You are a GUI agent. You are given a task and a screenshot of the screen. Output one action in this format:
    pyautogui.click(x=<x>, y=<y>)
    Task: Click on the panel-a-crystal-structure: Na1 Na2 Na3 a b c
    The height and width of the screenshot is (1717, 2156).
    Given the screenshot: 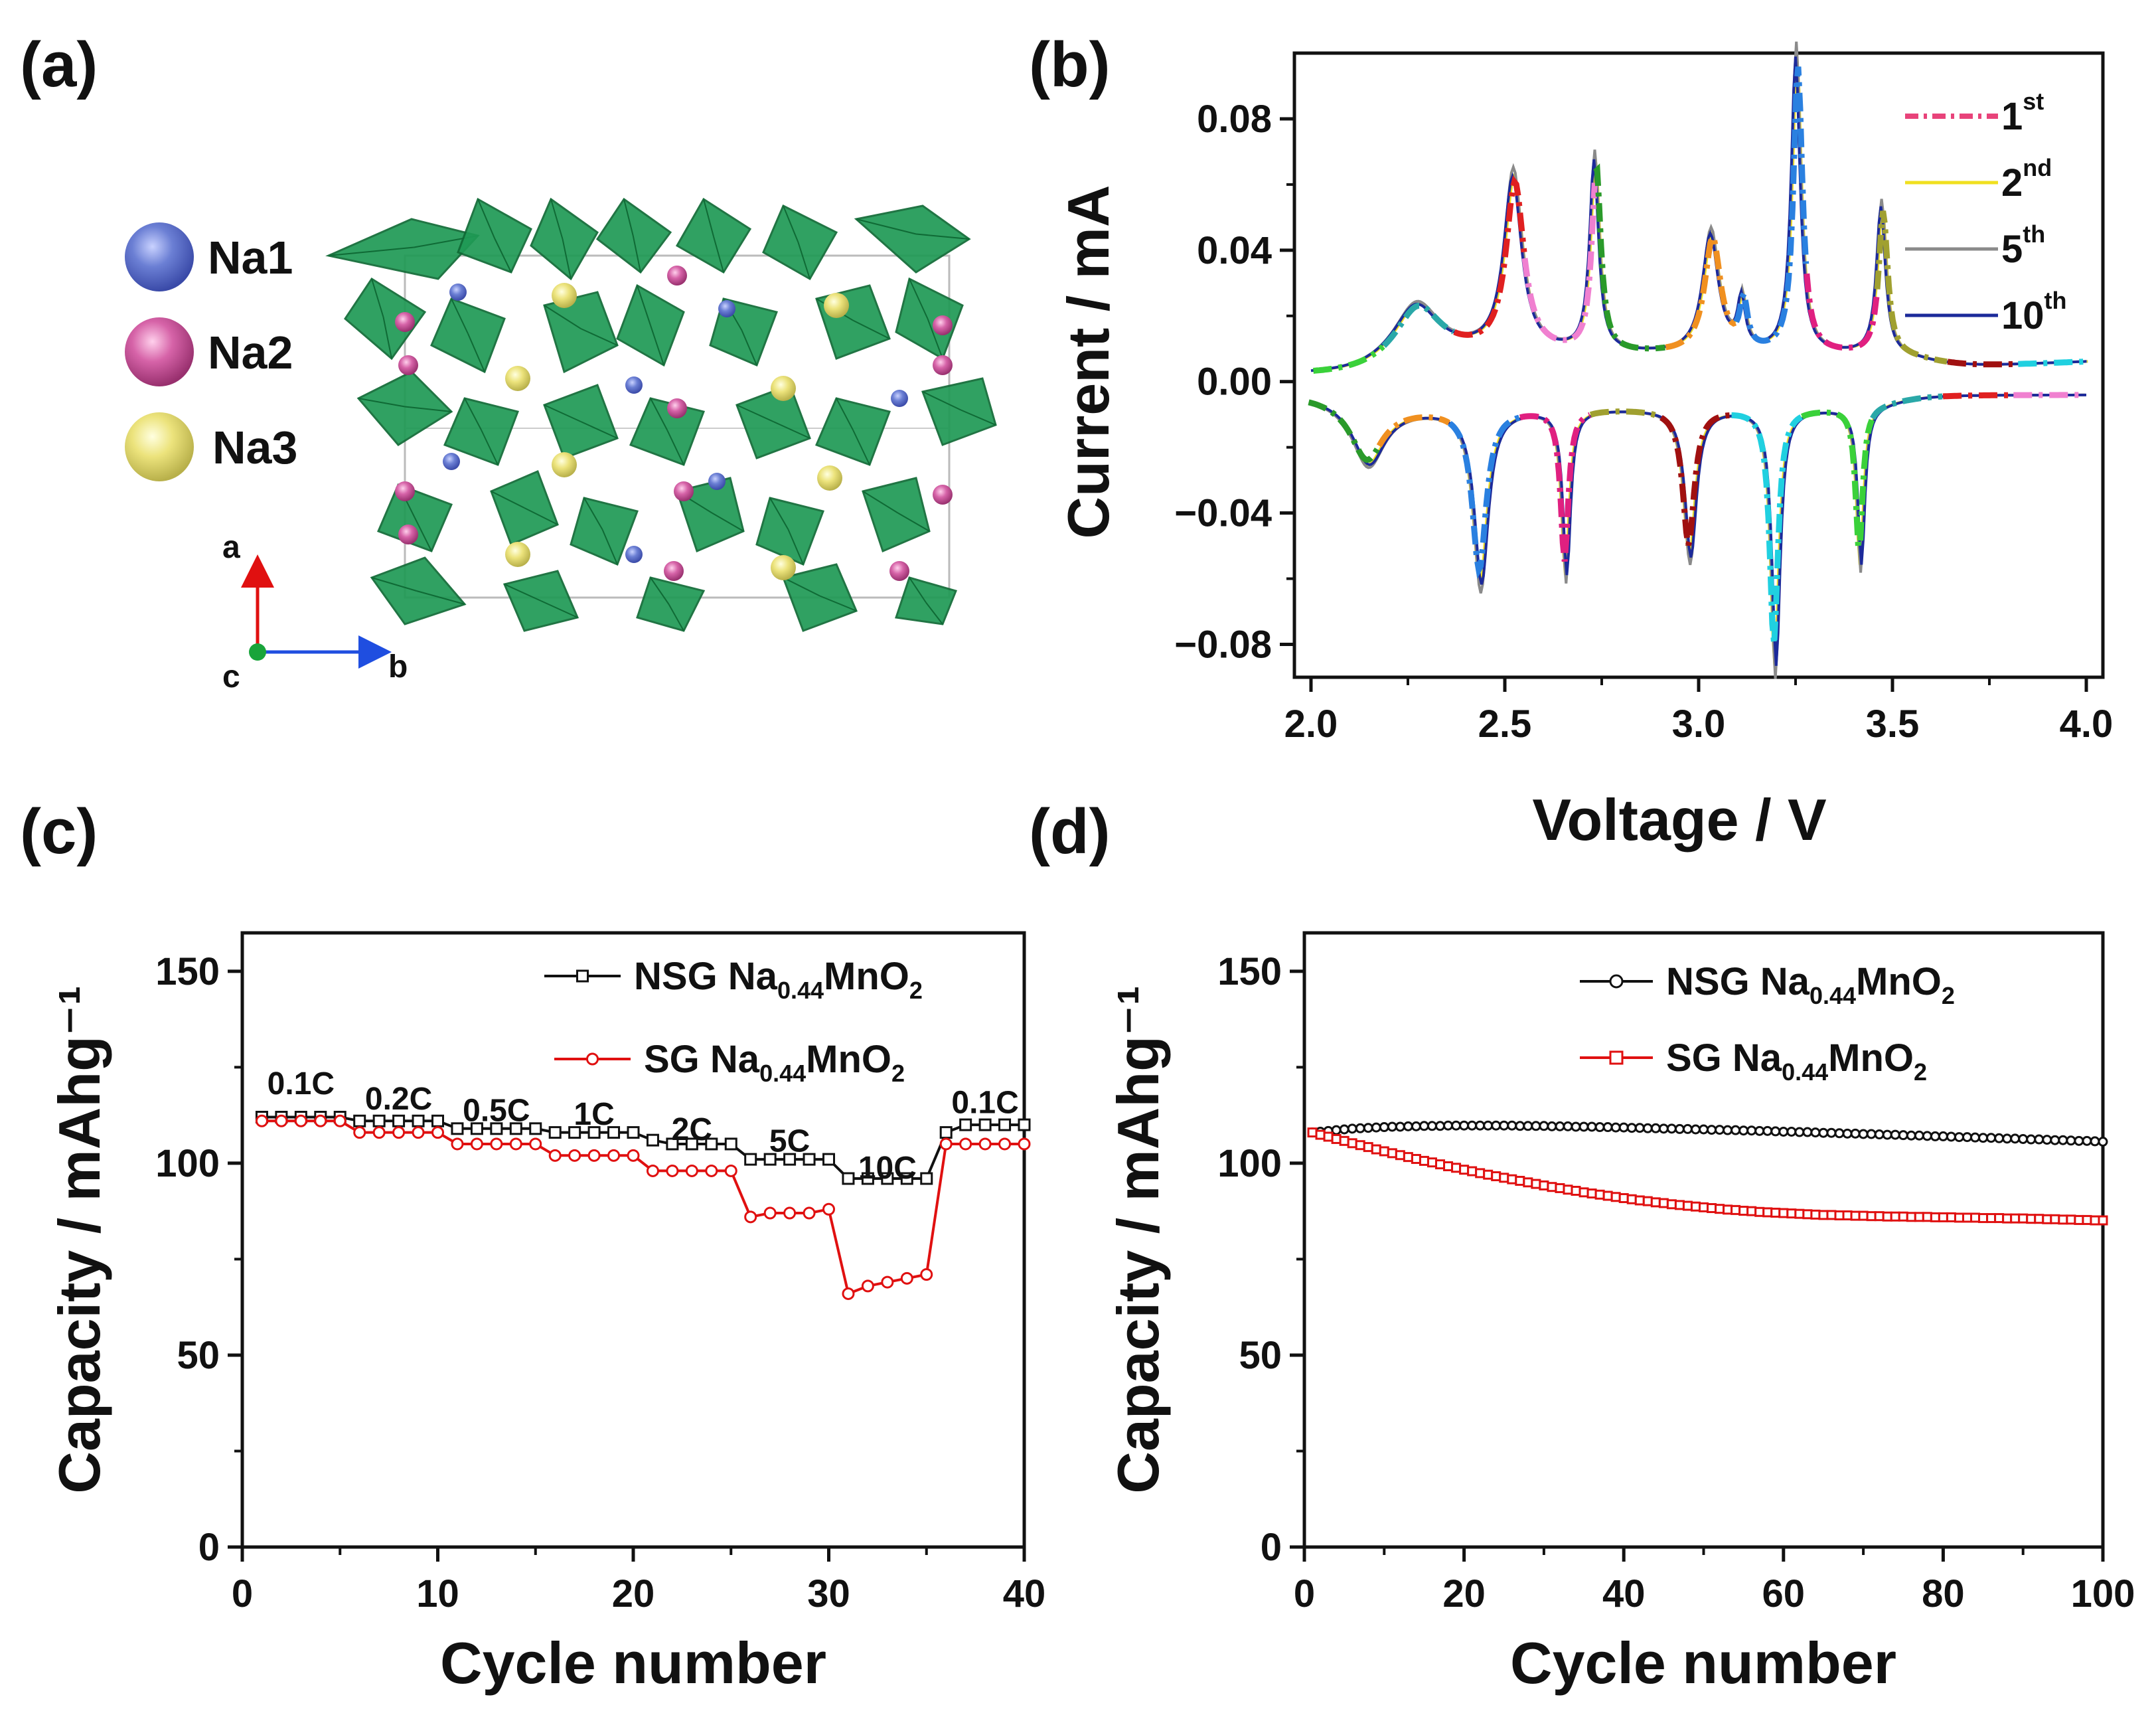 What is the action you would take?
    pyautogui.click(x=561, y=446)
    